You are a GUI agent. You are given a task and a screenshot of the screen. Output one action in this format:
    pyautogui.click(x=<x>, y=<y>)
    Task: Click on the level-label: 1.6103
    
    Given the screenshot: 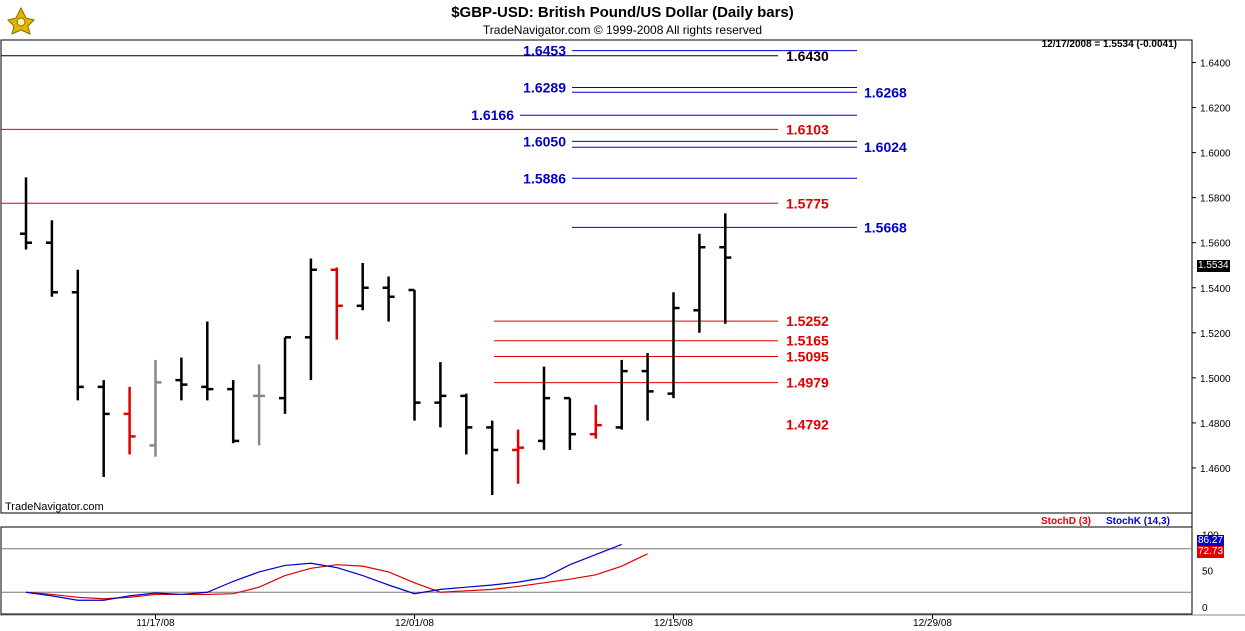 What is the action you would take?
    pyautogui.click(x=807, y=129)
    